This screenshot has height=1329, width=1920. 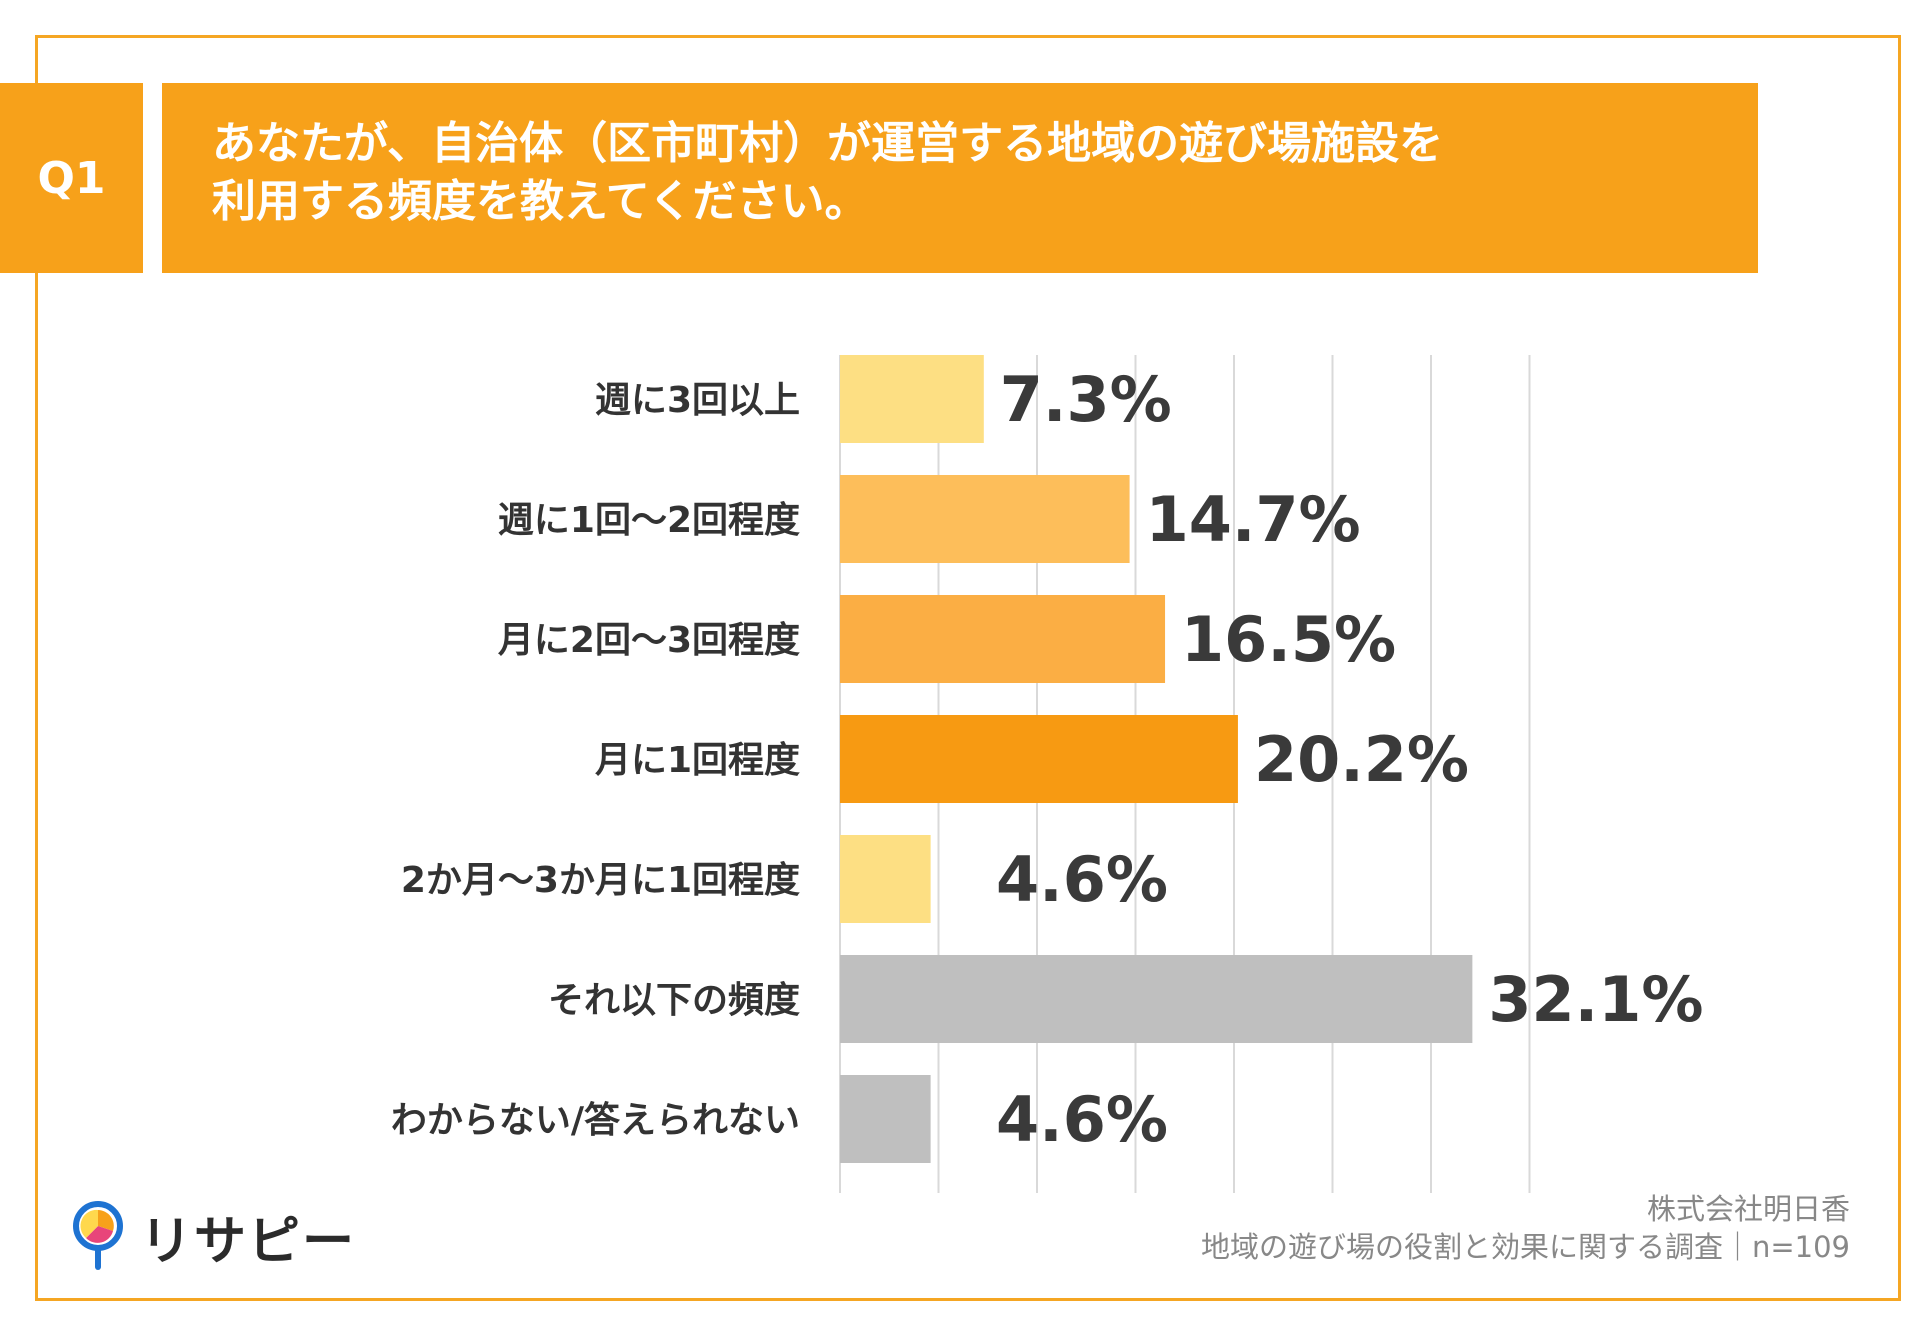 What do you see at coordinates (697, 760) in the screenshot?
I see `category-label: 月に1回程度` at bounding box center [697, 760].